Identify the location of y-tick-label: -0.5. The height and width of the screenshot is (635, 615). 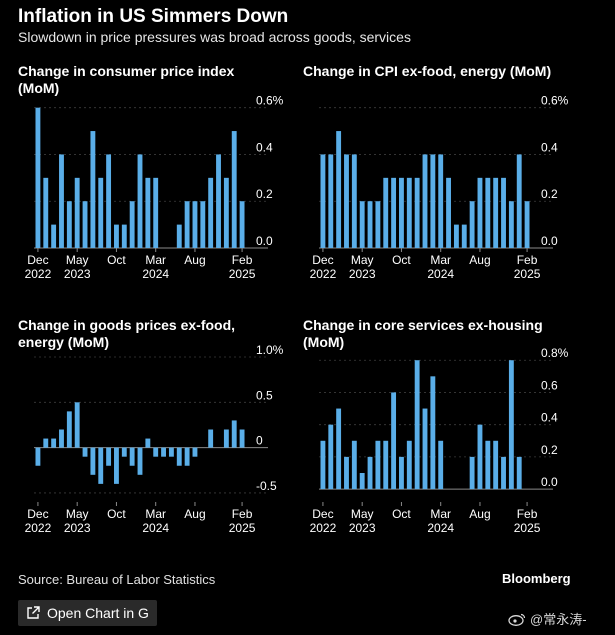
(266, 486).